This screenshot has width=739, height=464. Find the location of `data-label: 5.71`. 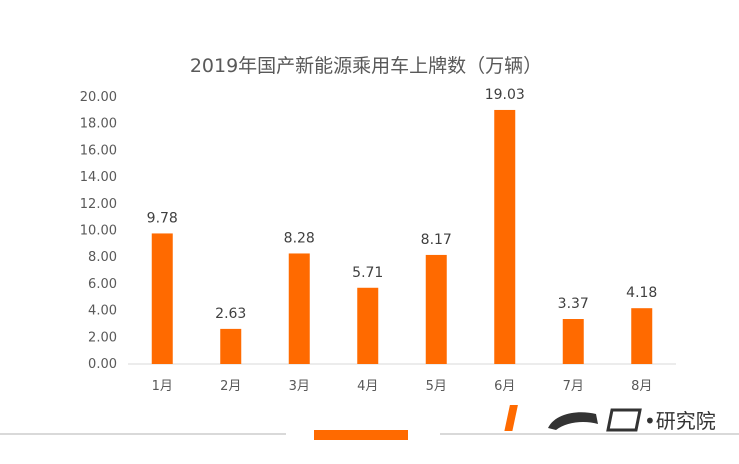

data-label: 5.71 is located at coordinates (367, 273).